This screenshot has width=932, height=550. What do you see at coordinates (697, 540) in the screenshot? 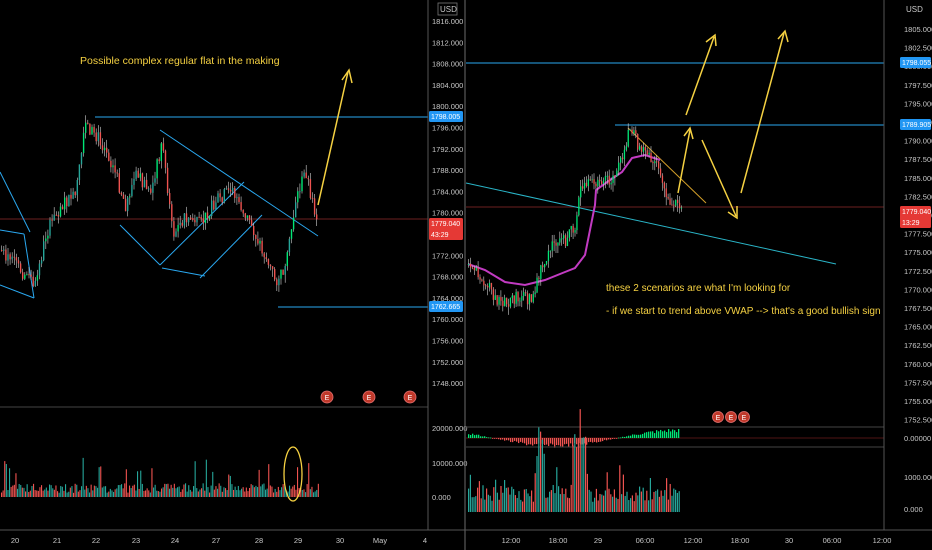
I see `right-time-axis: 12:00 18:00 29 06:00 12:00 18:00 30 06:00 12:00` at bounding box center [697, 540].